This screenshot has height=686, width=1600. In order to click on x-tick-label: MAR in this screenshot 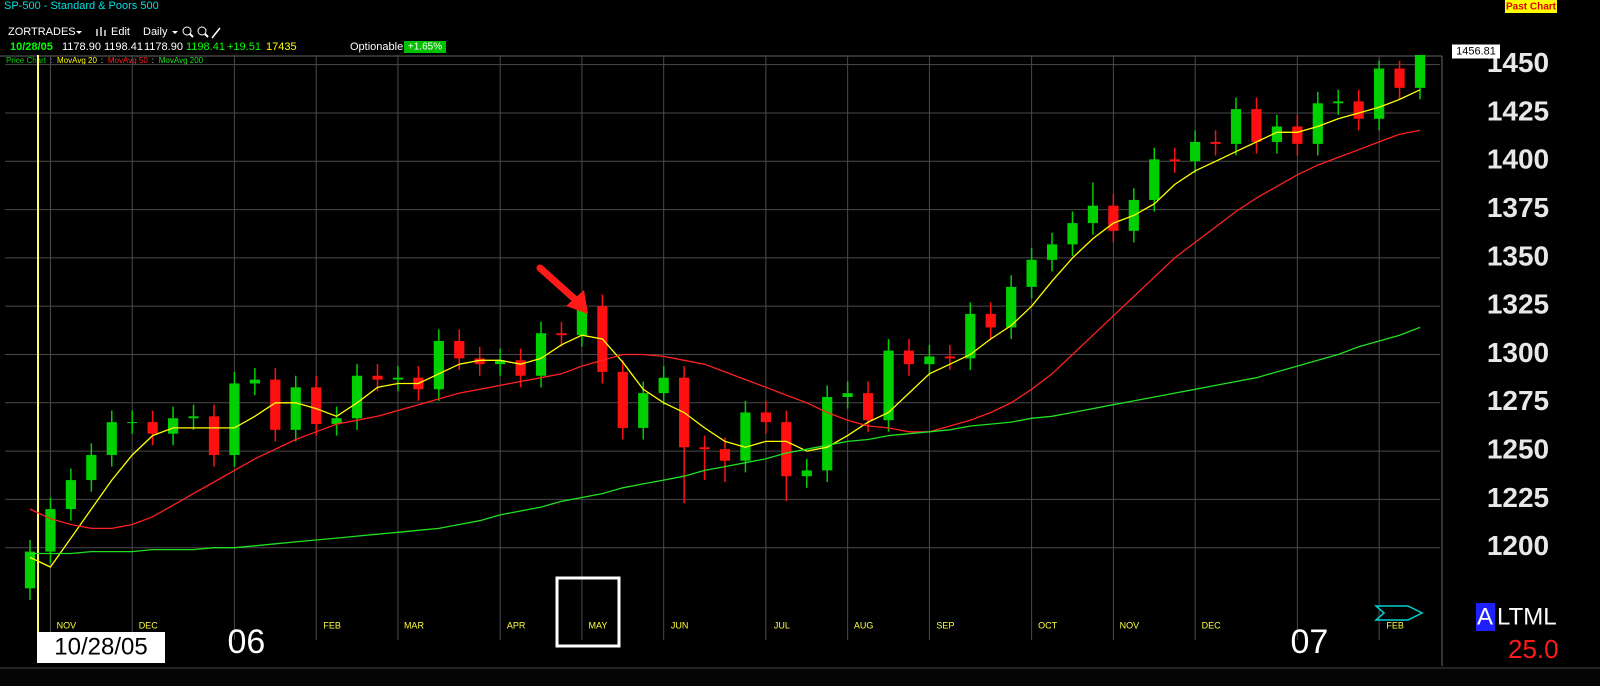, I will do `click(414, 625)`.